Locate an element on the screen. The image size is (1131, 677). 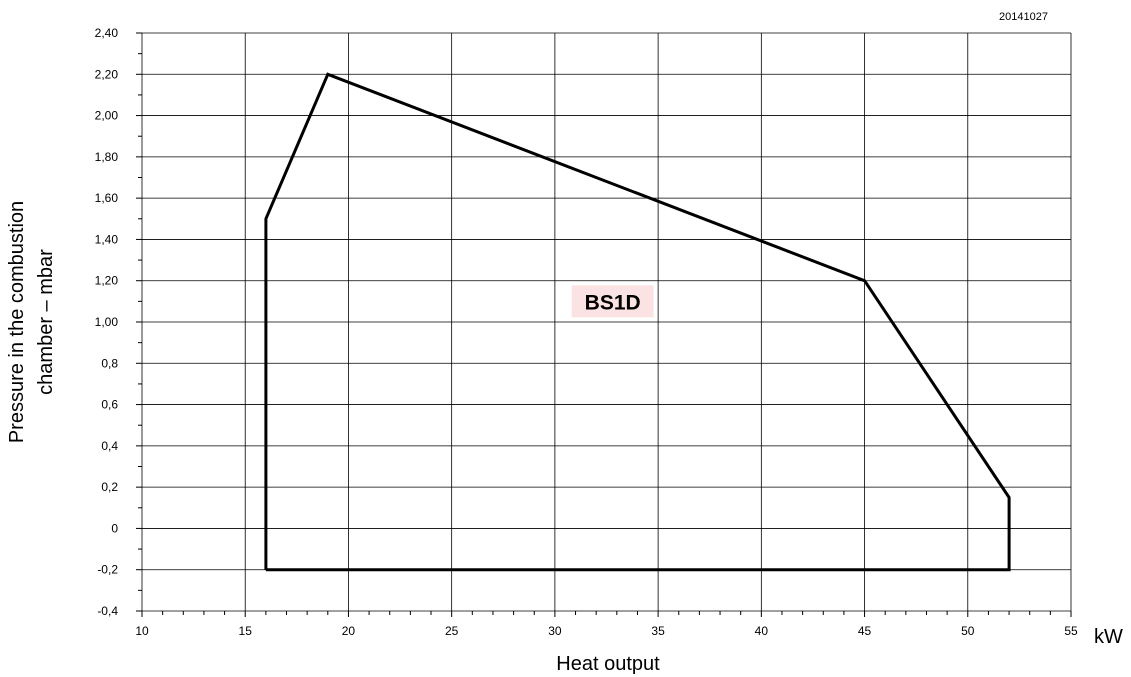
y-tick-label: 1,00 is located at coordinates (107, 322).